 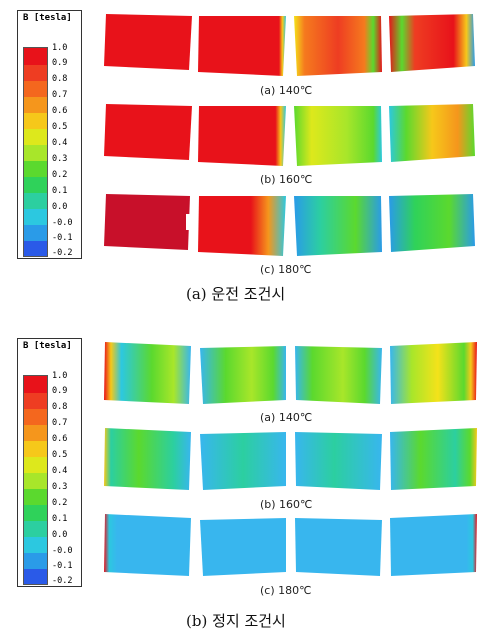 I want to click on figure-caption: (b) 정지 조건시, so click(x=236, y=621).